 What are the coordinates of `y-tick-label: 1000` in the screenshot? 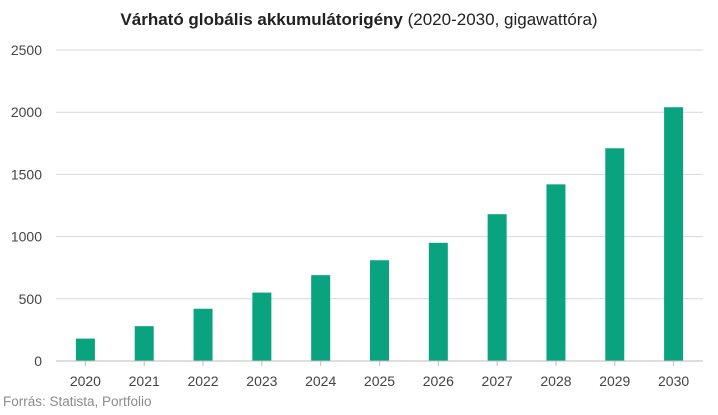 It's located at (26, 237).